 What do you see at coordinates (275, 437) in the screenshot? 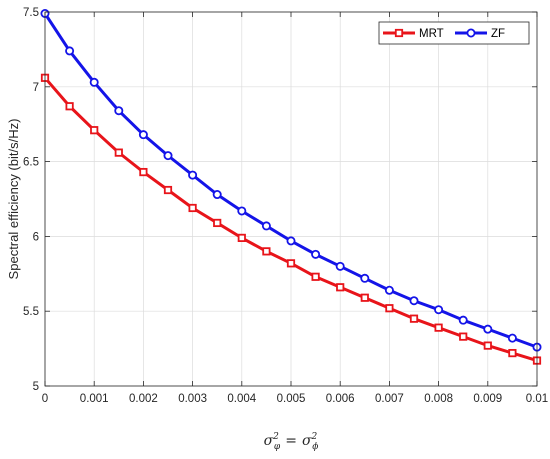
I see `x-axis-label-sup-1: 2` at bounding box center [275, 437].